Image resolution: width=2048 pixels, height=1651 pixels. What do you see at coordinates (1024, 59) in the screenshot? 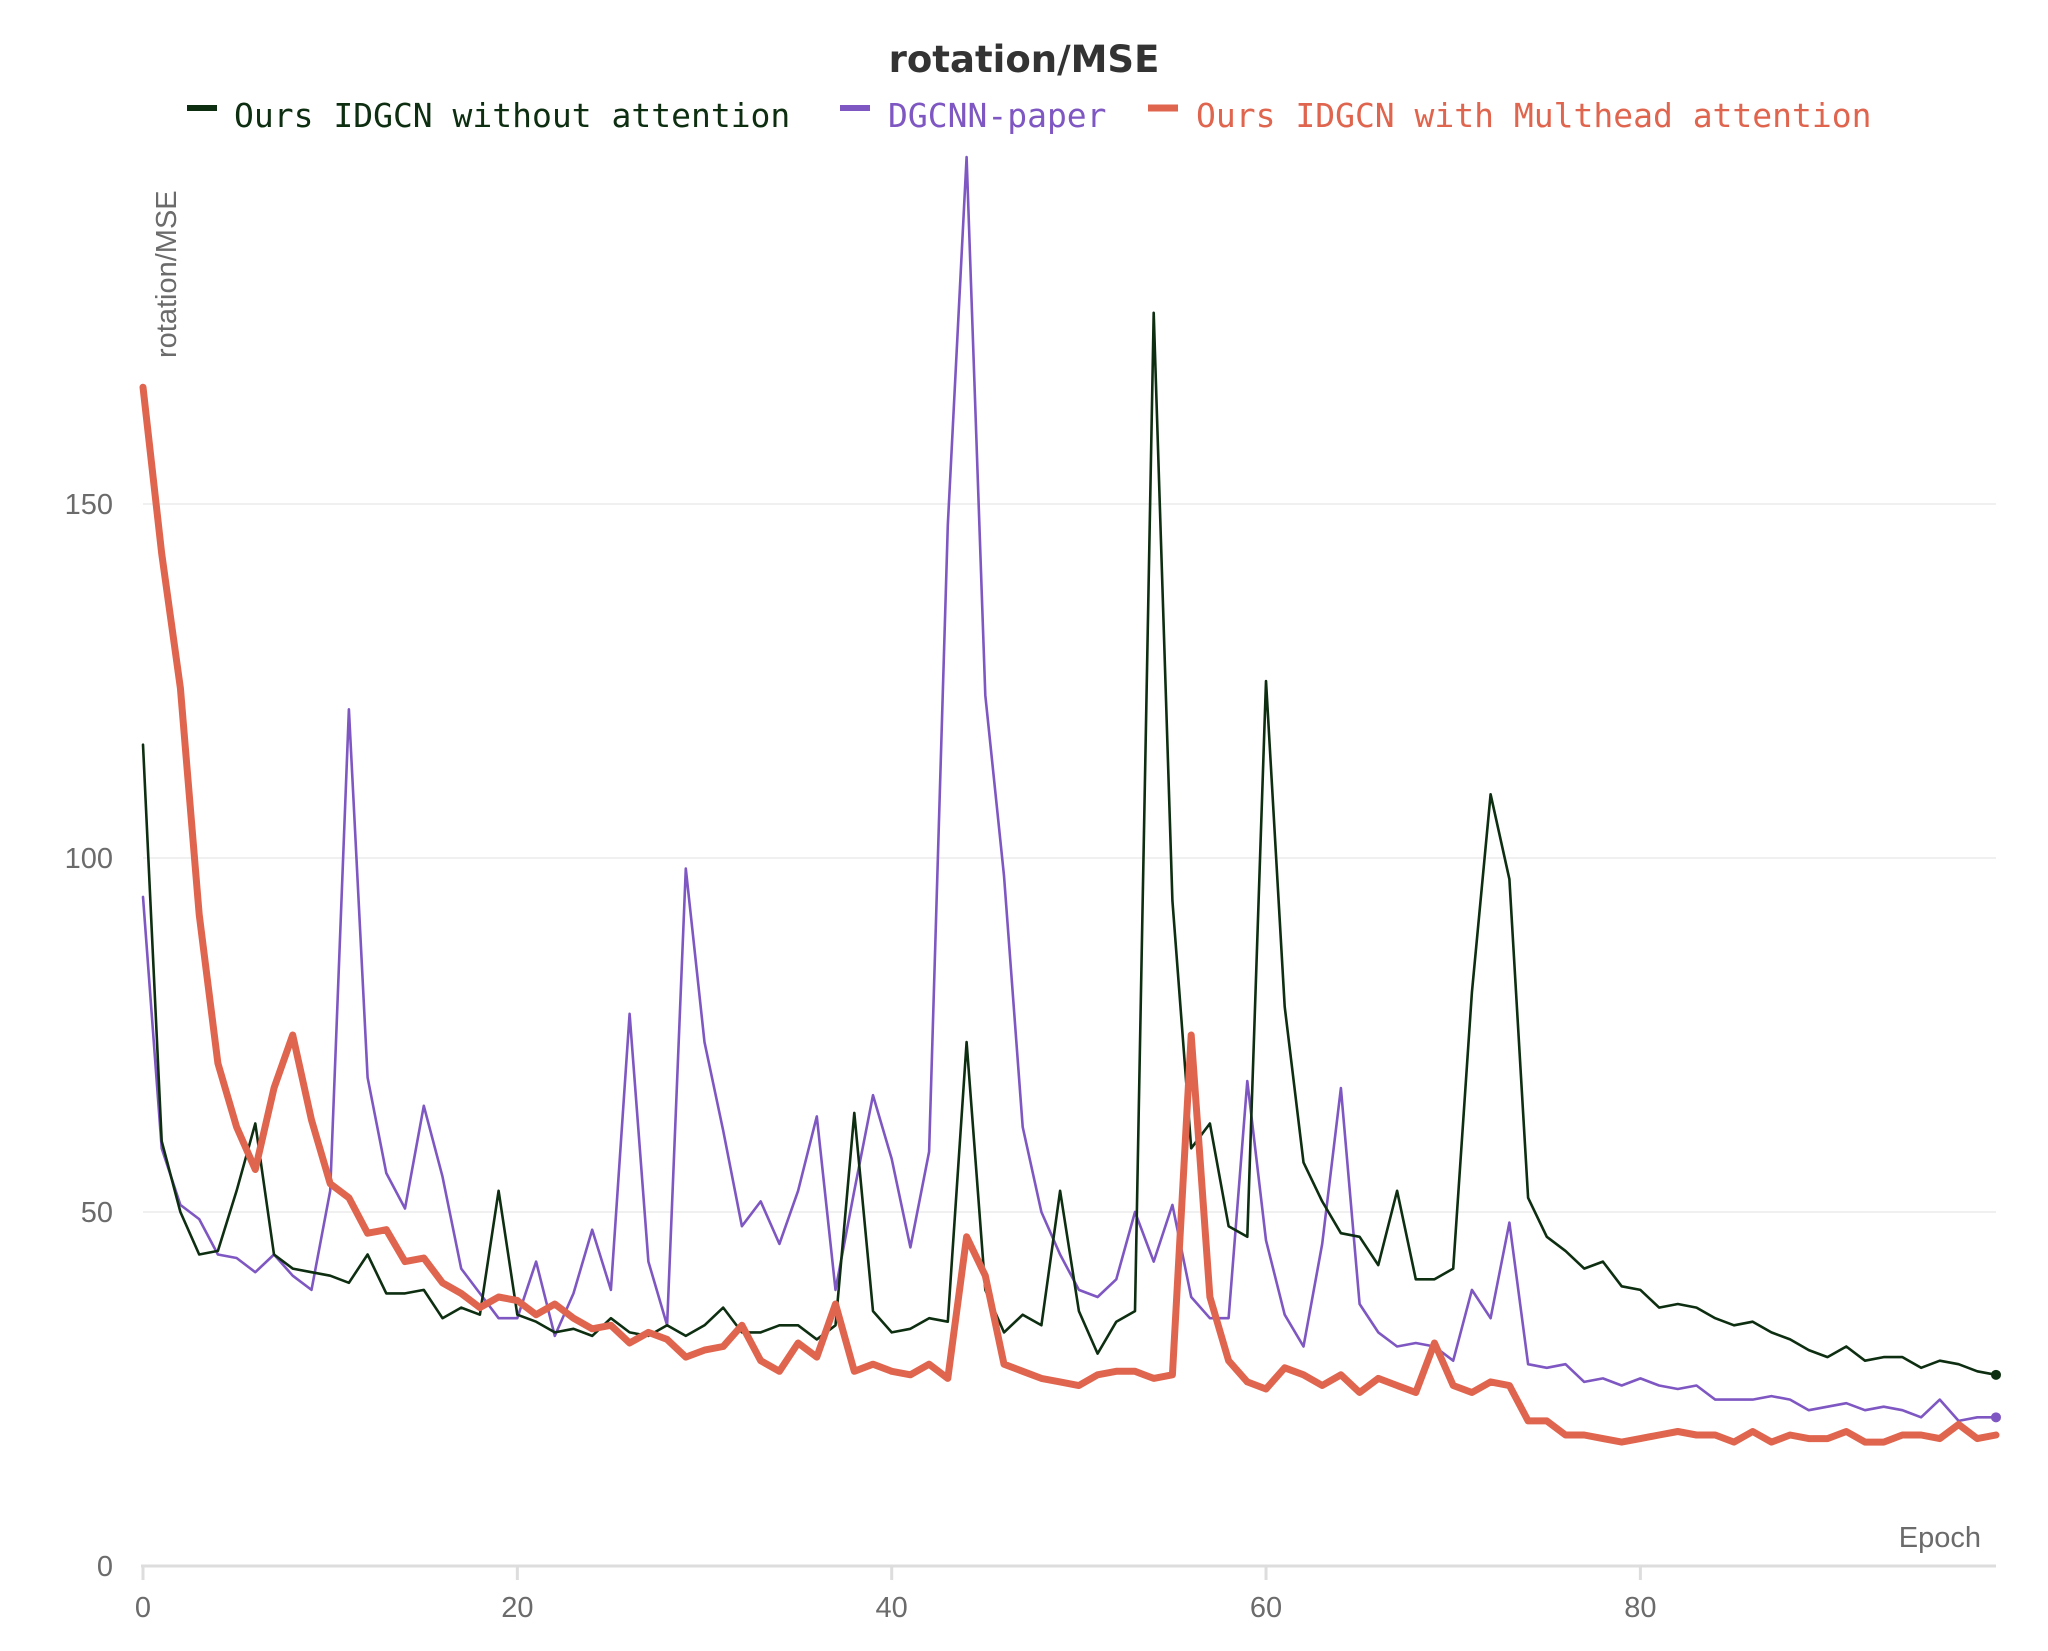
I see `chart-title: rotation/MSE` at bounding box center [1024, 59].